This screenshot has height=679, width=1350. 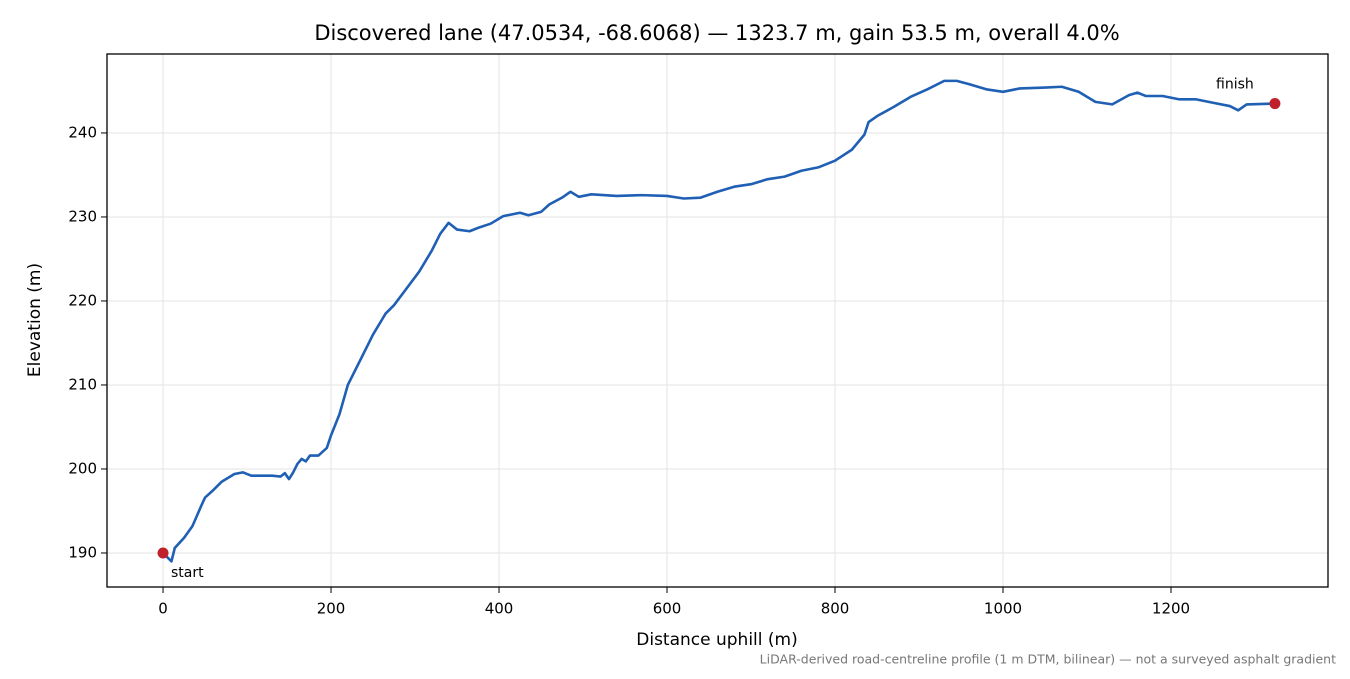 I want to click on marker-label: finish, so click(x=1235, y=85).